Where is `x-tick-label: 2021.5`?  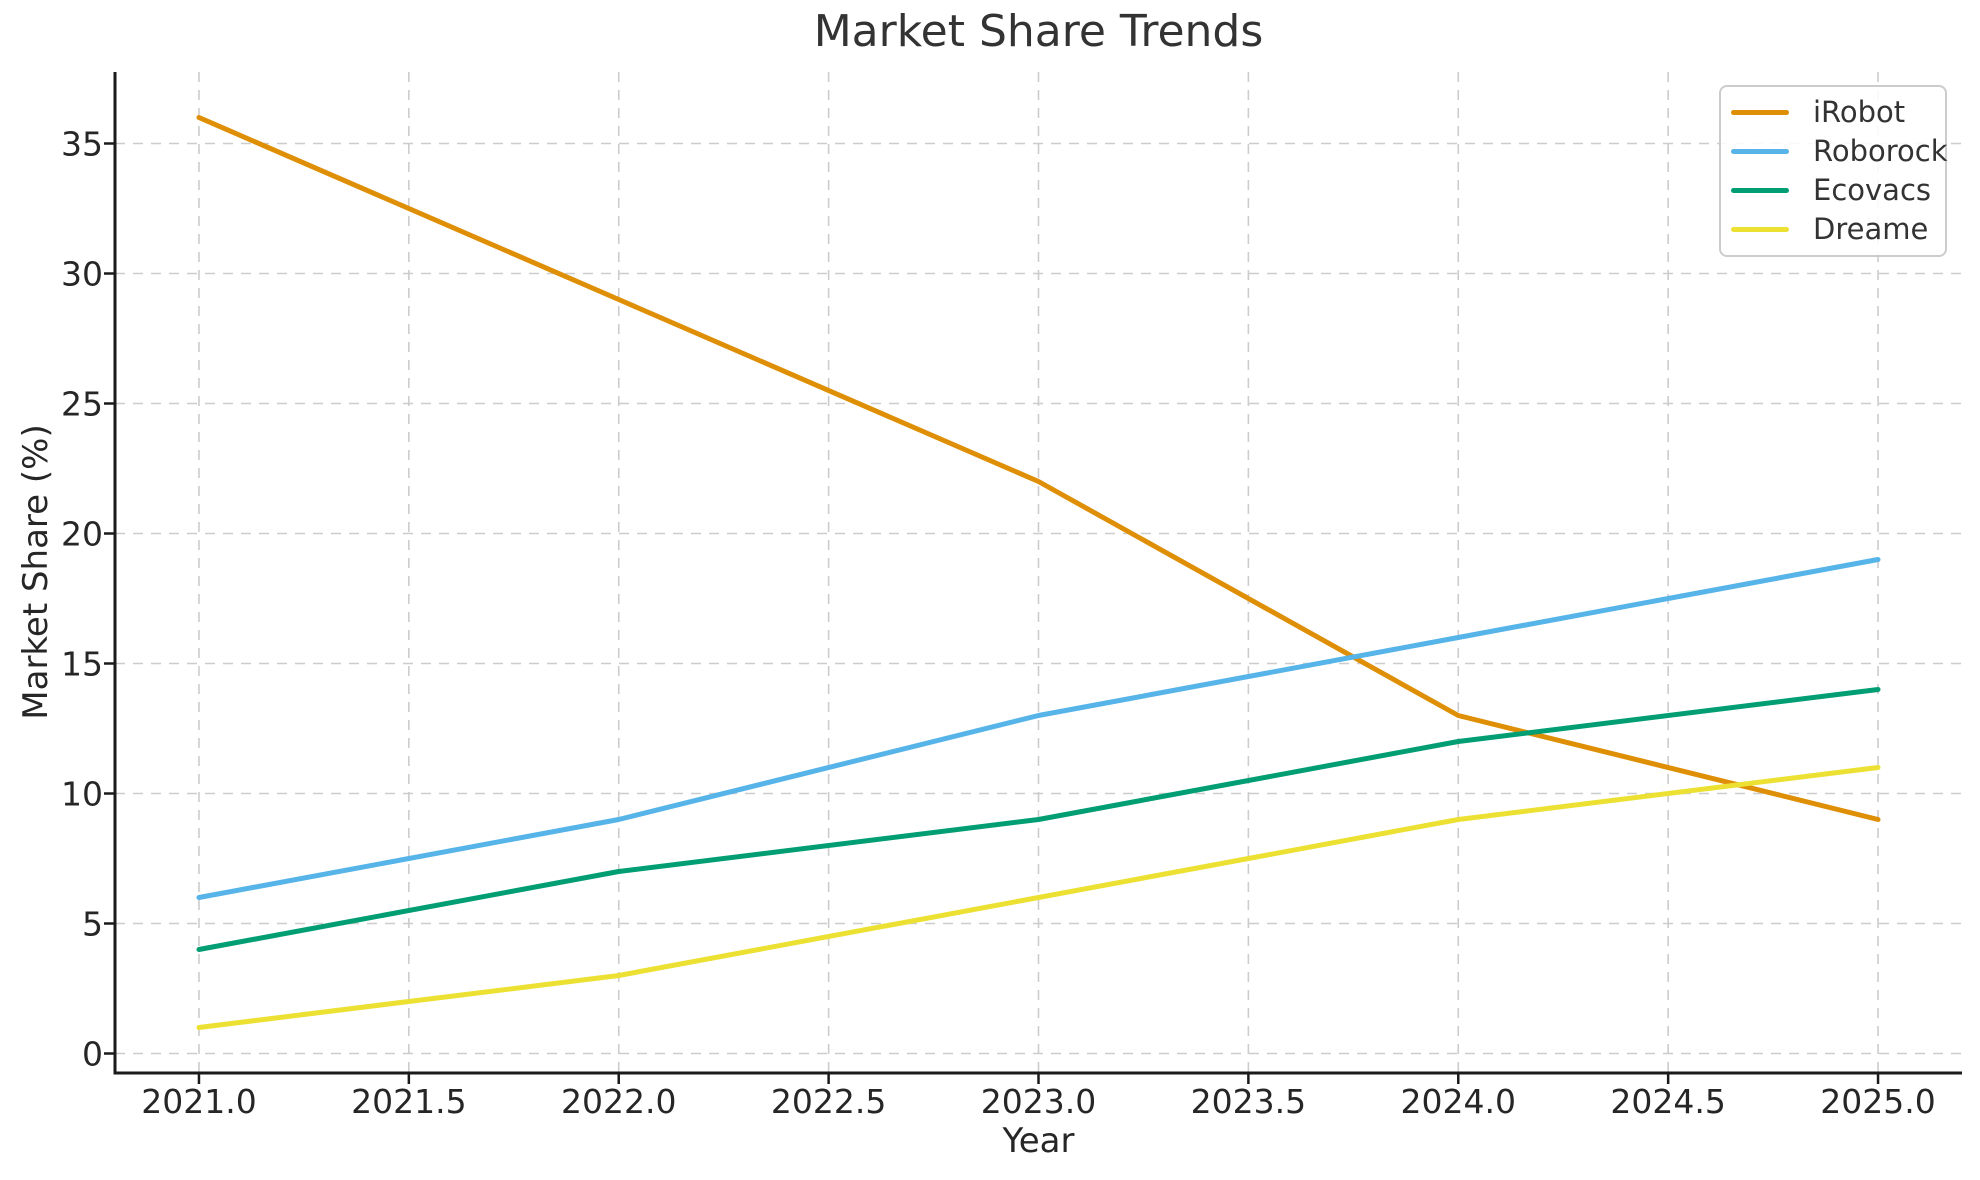 x-tick-label: 2021.5 is located at coordinates (409, 1101).